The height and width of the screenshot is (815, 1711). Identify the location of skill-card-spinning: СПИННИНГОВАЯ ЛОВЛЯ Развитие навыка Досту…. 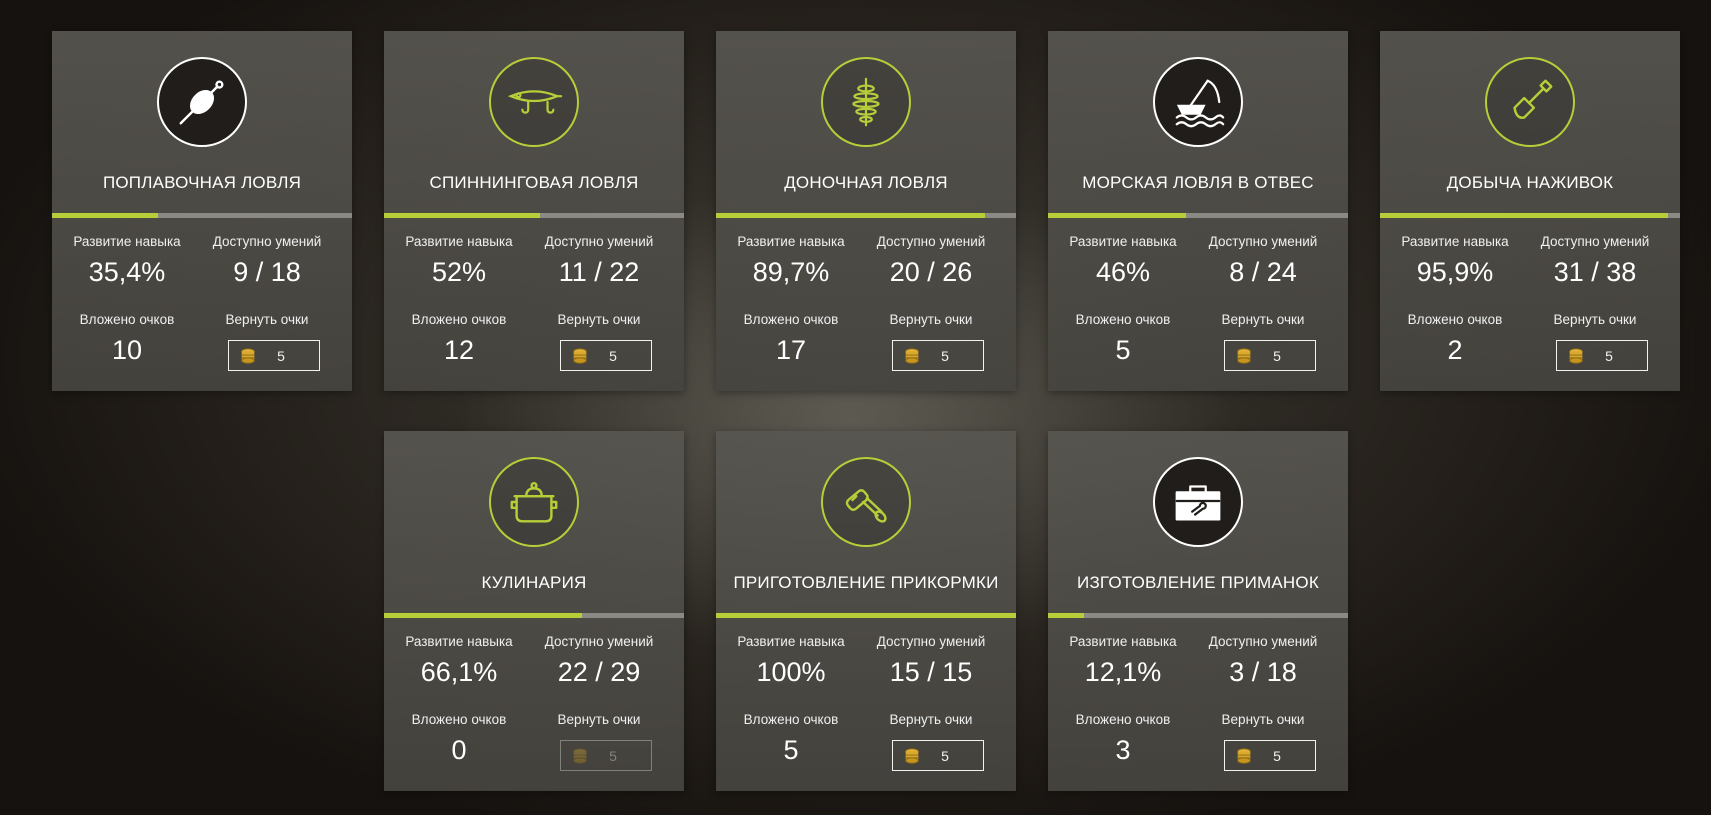
(534, 211).